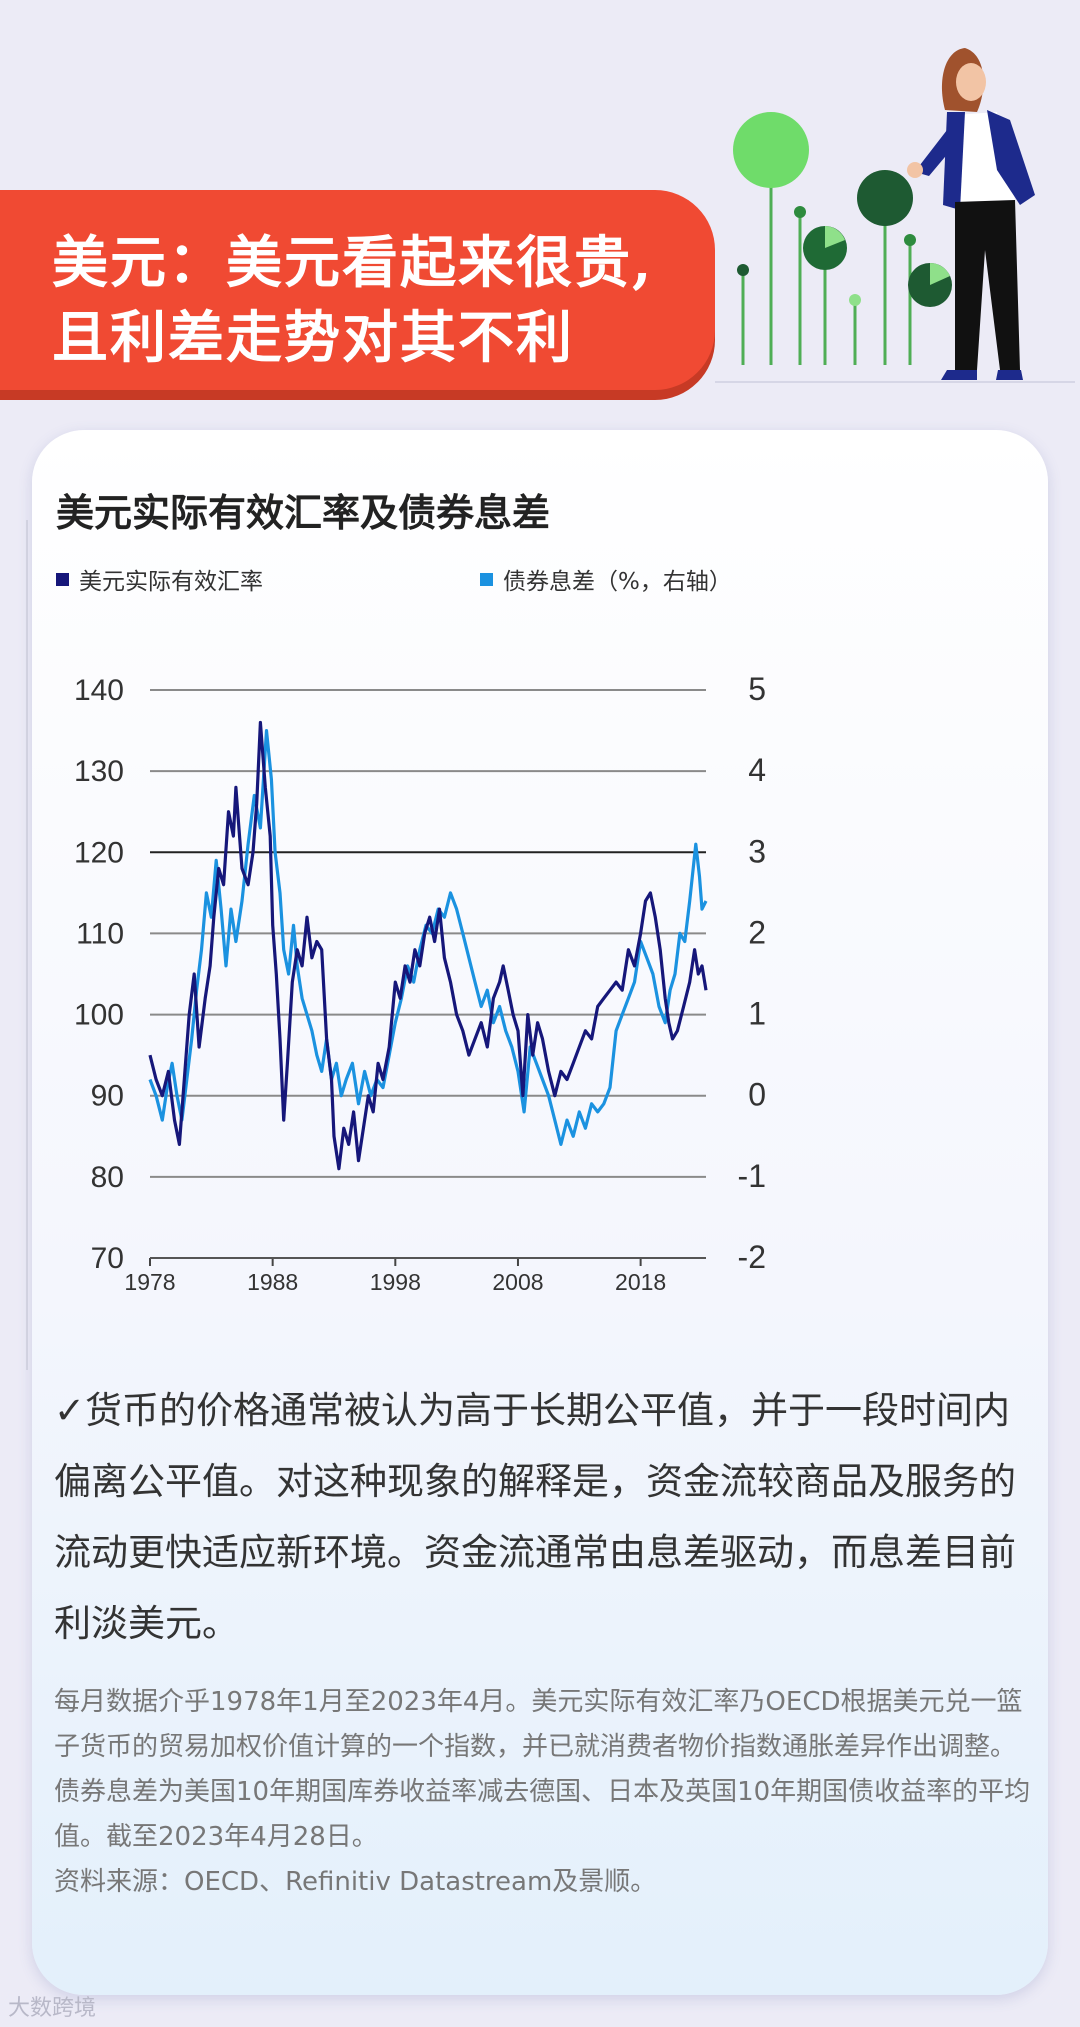 Image resolution: width=1080 pixels, height=2027 pixels. What do you see at coordinates (353, 263) in the screenshot?
I see `banner-title-line-1: 美元：美元看起来很贵,` at bounding box center [353, 263].